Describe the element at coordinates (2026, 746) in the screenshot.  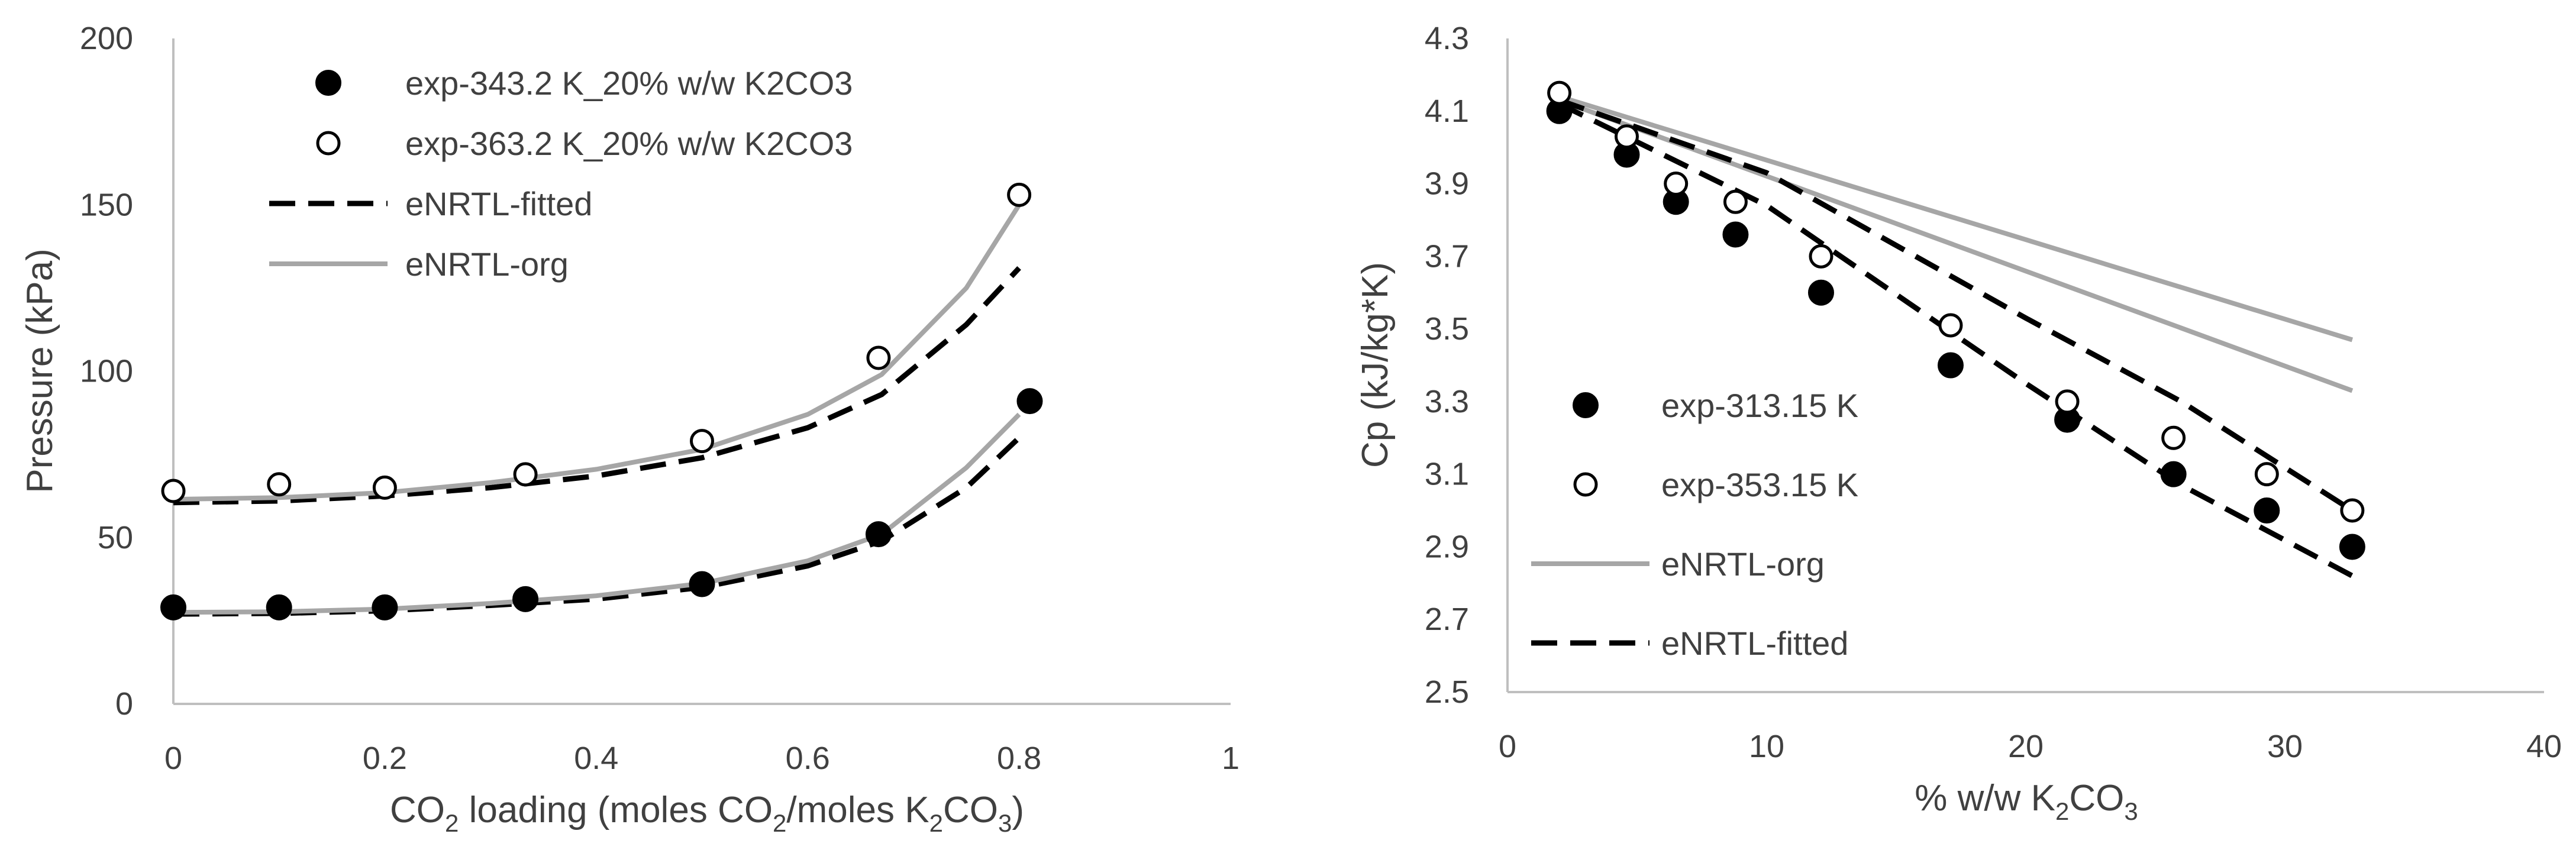
I see `right-x-tick-label: 20` at that location.